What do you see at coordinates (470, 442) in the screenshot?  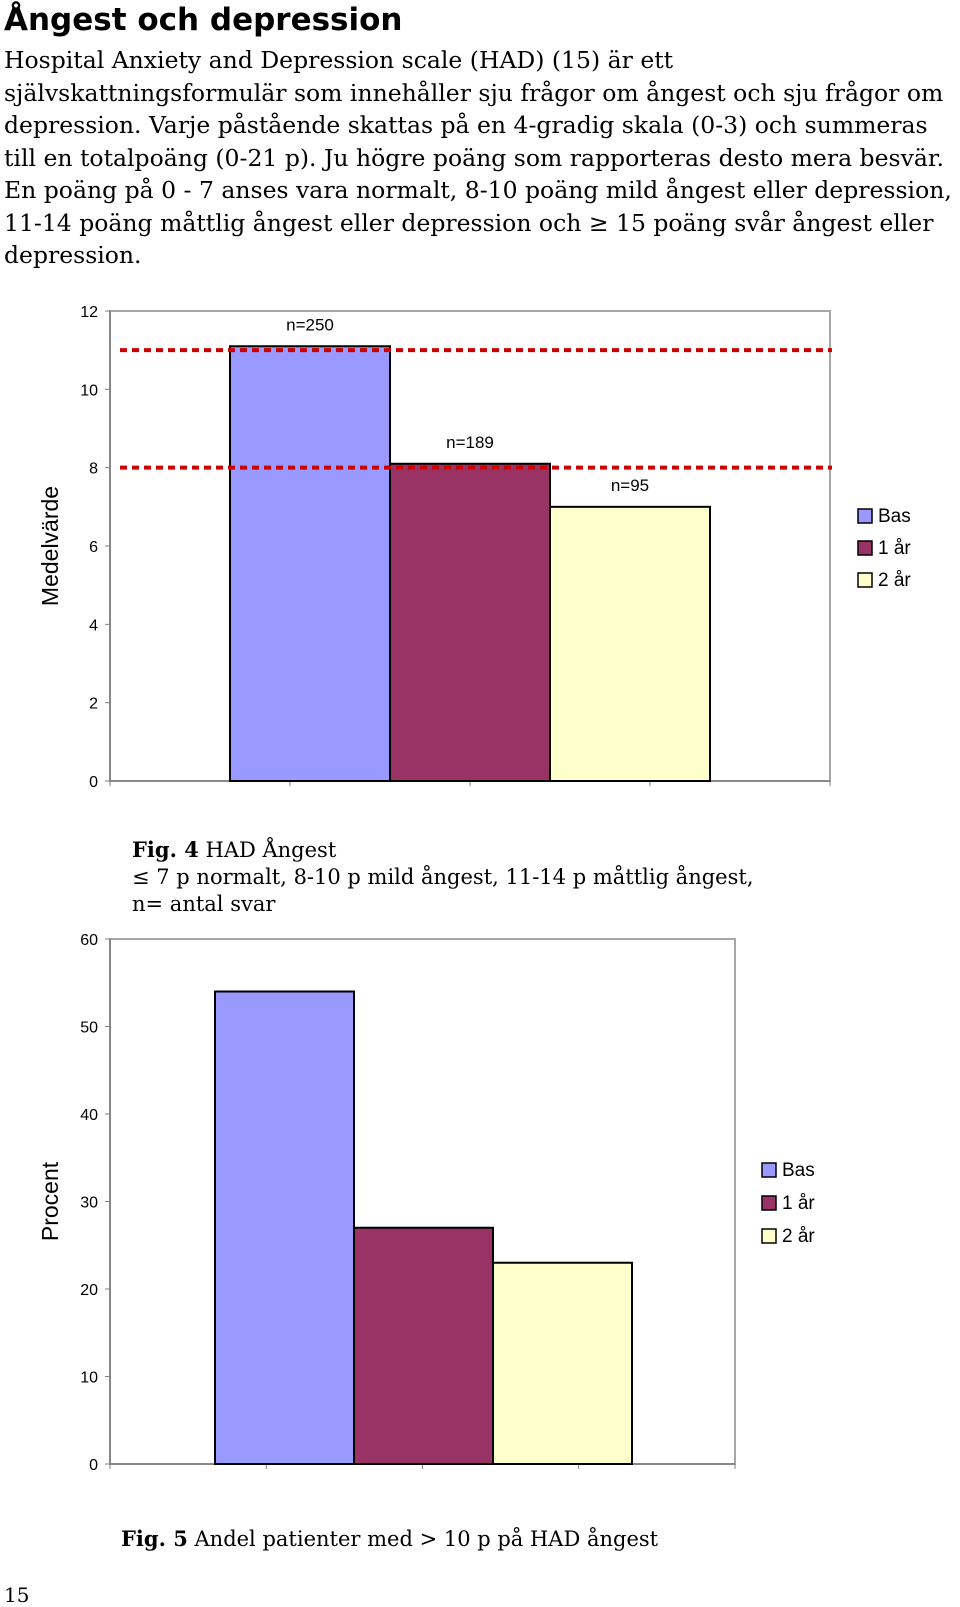 I see `data-label: n=189` at bounding box center [470, 442].